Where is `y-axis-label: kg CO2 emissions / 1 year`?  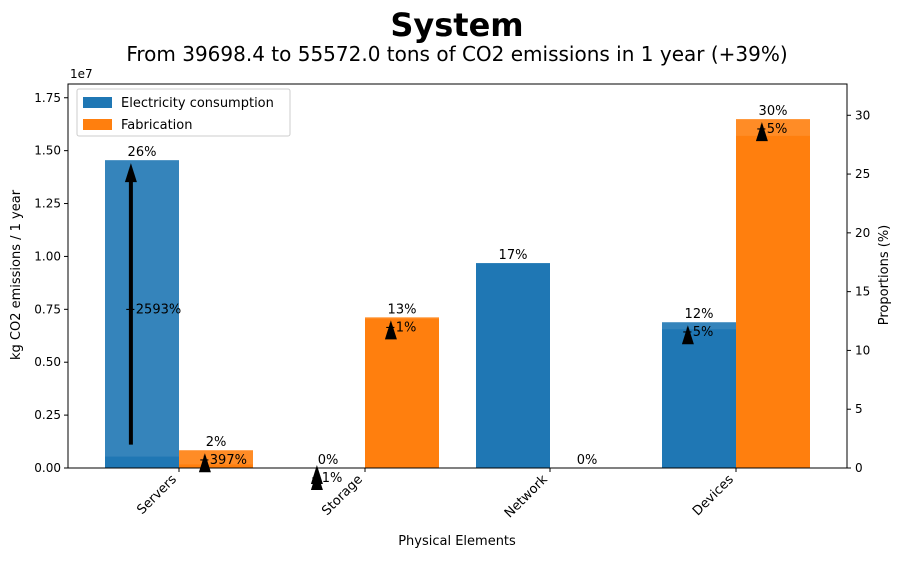
y-axis-label: kg CO2 emissions / 1 year is located at coordinates (16, 274).